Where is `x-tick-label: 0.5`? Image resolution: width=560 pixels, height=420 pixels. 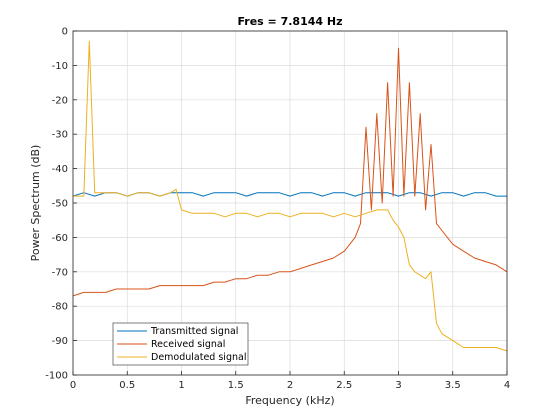 x-tick-label: 0.5 is located at coordinates (127, 385).